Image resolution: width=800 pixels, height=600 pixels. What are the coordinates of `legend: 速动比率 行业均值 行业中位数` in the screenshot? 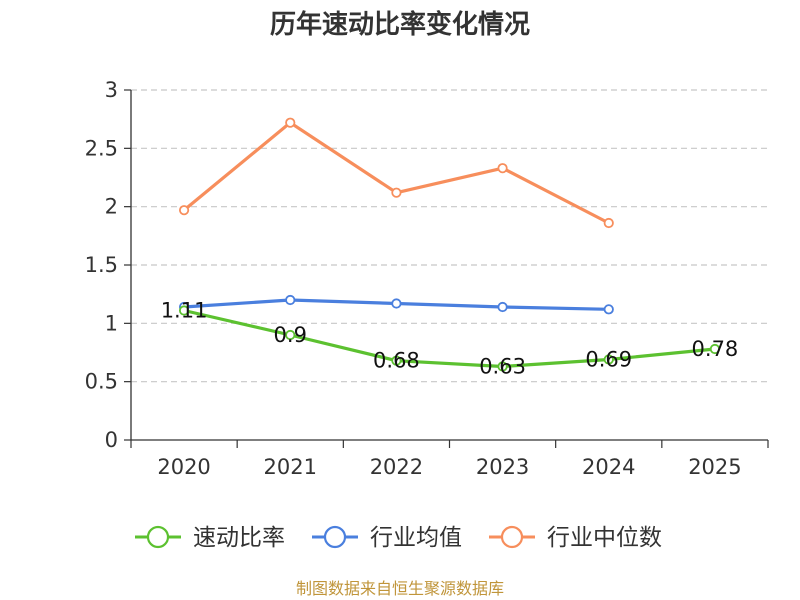 It's located at (398, 538).